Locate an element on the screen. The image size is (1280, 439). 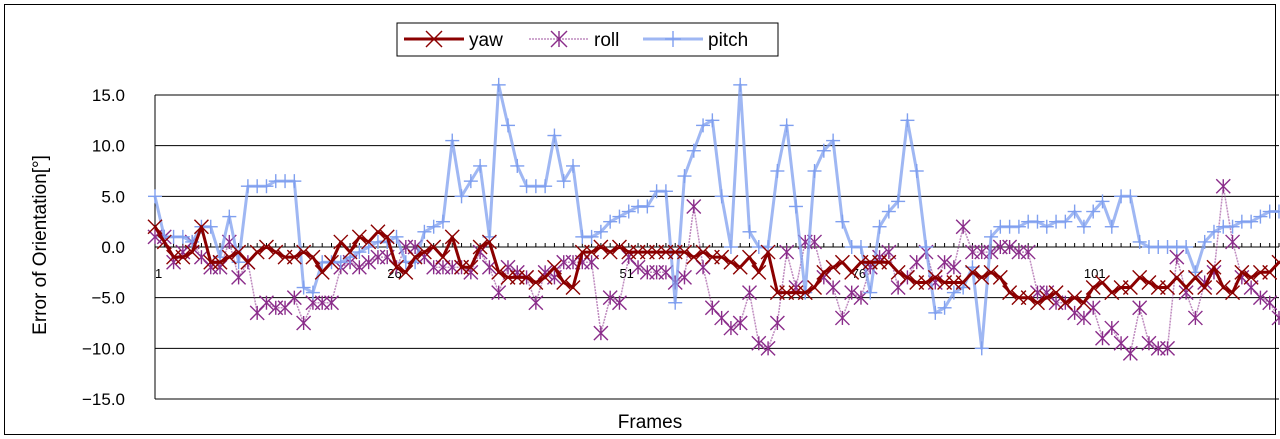
x-category-label: 101 is located at coordinates (1095, 273).